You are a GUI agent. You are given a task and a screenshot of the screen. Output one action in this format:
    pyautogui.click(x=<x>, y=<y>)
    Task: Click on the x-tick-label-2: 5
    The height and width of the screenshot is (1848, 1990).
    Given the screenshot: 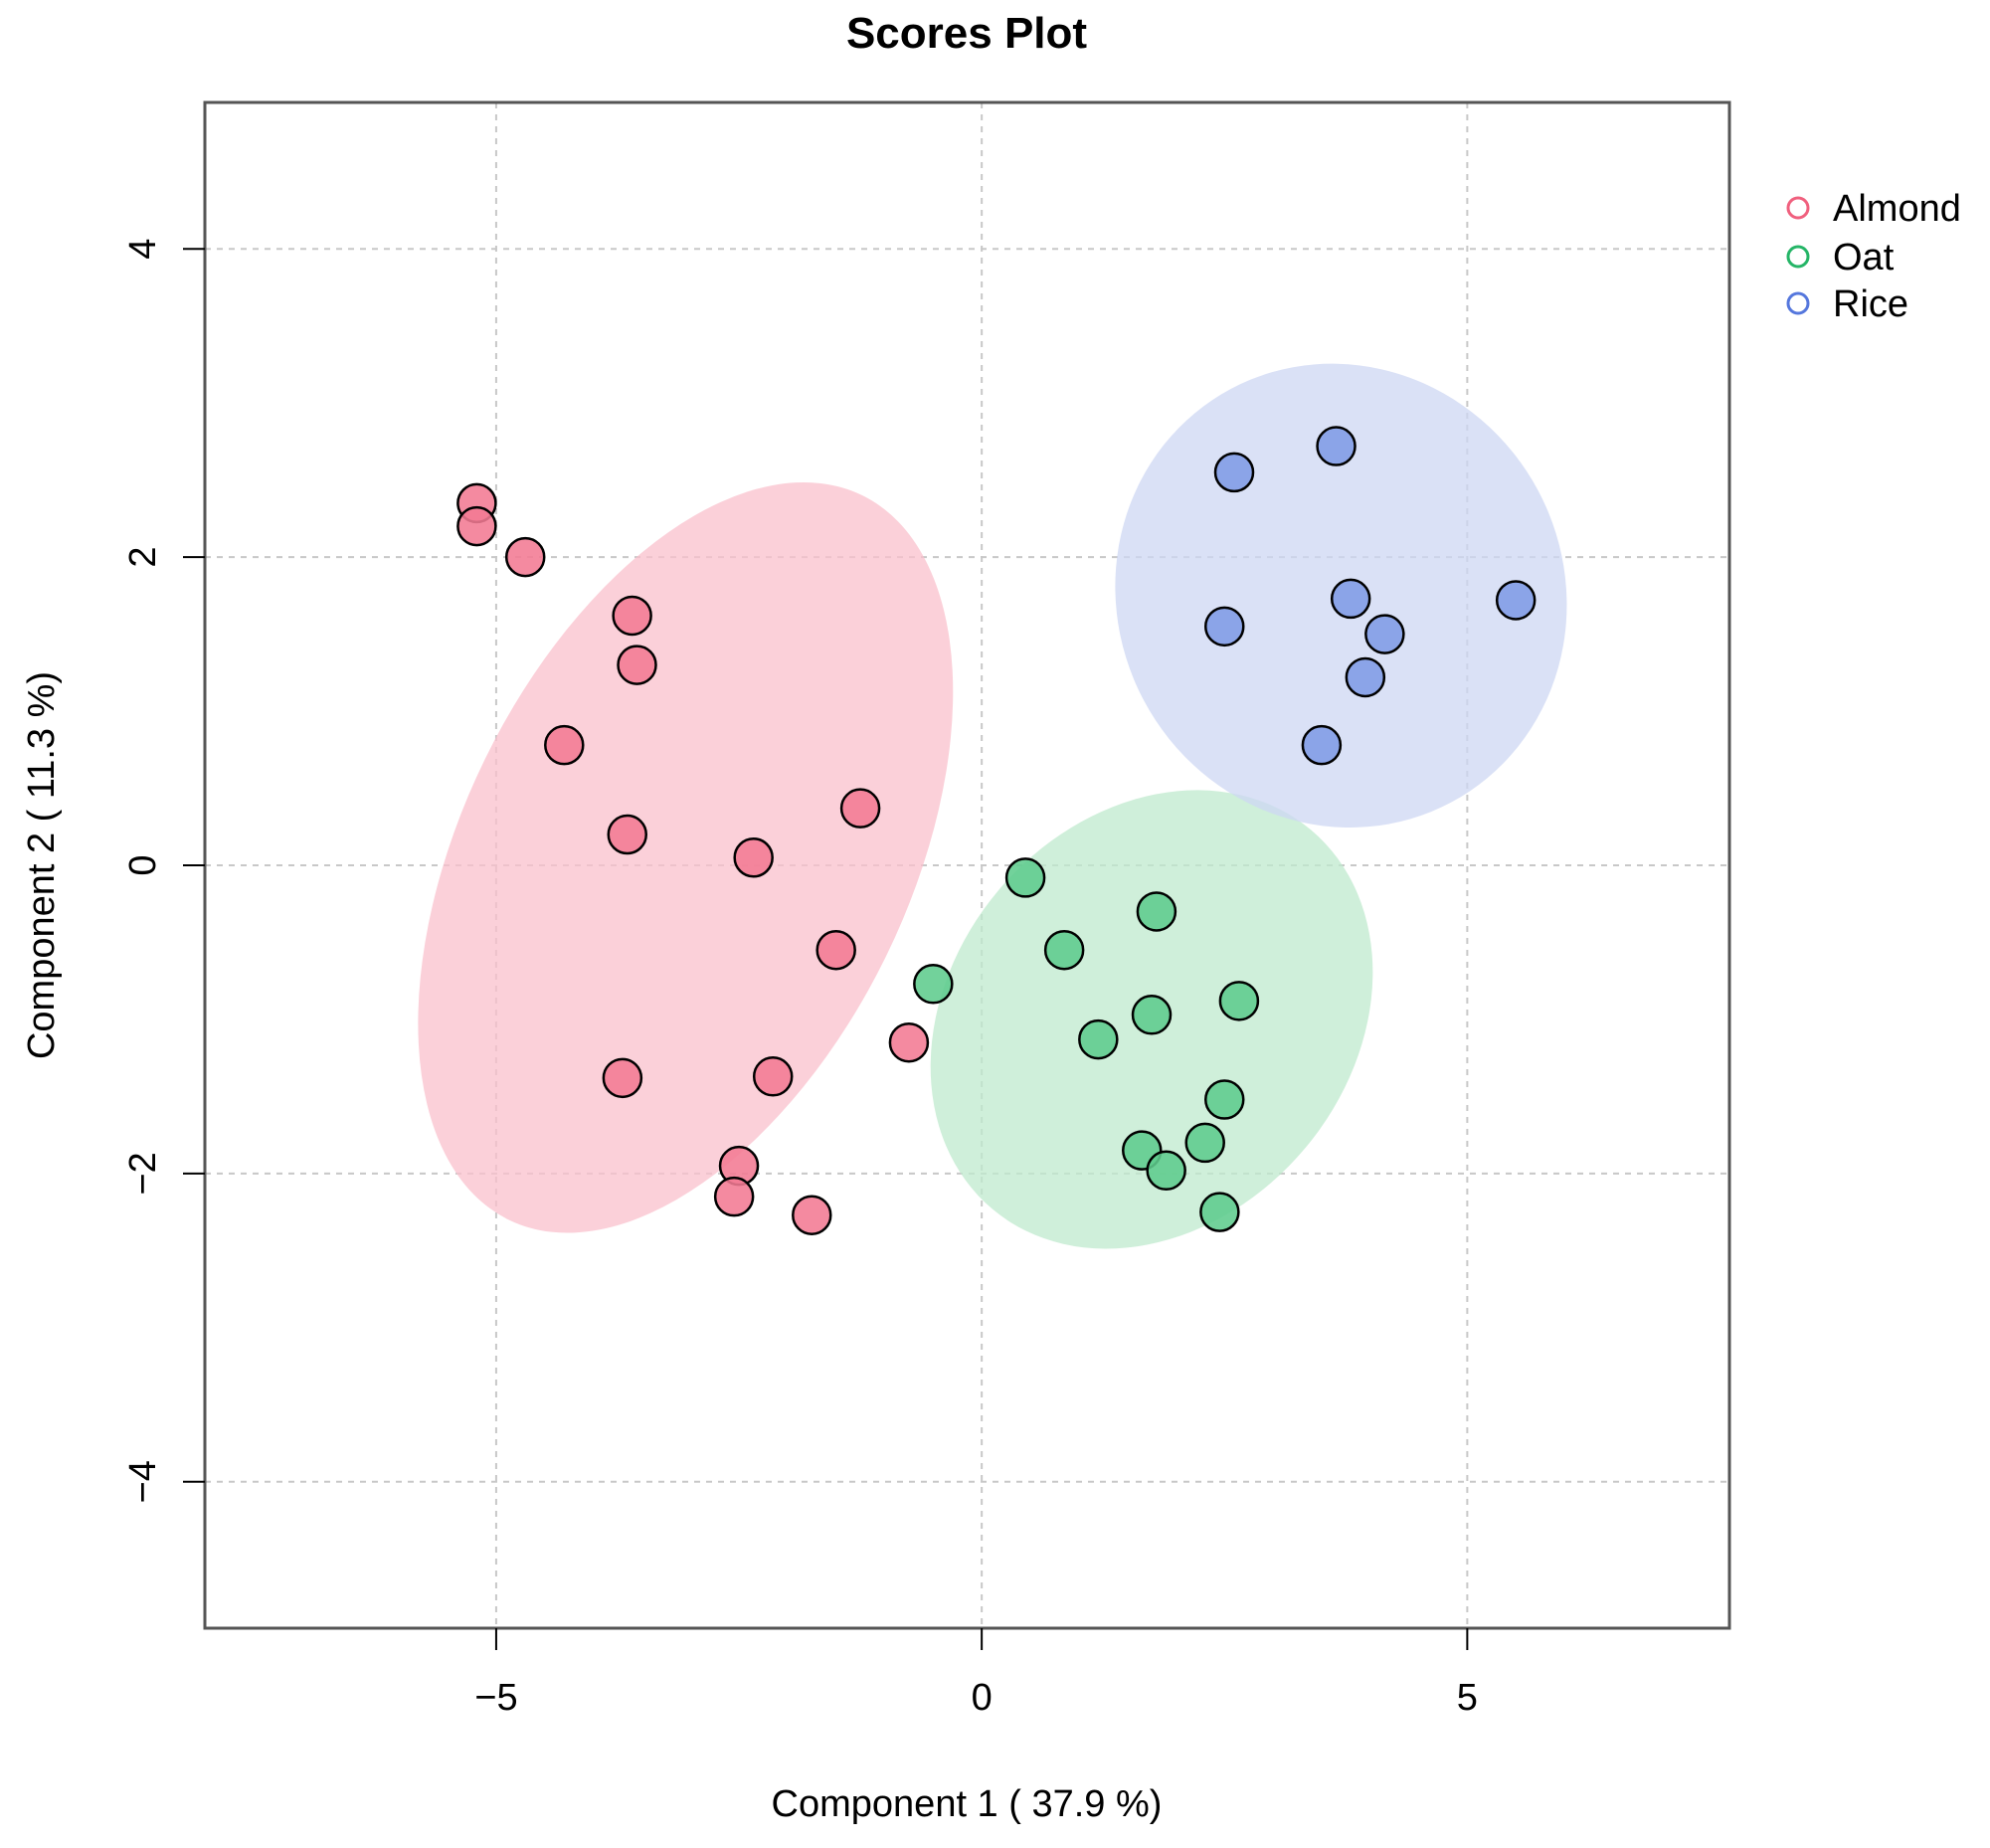 What is the action you would take?
    pyautogui.click(x=1467, y=1698)
    